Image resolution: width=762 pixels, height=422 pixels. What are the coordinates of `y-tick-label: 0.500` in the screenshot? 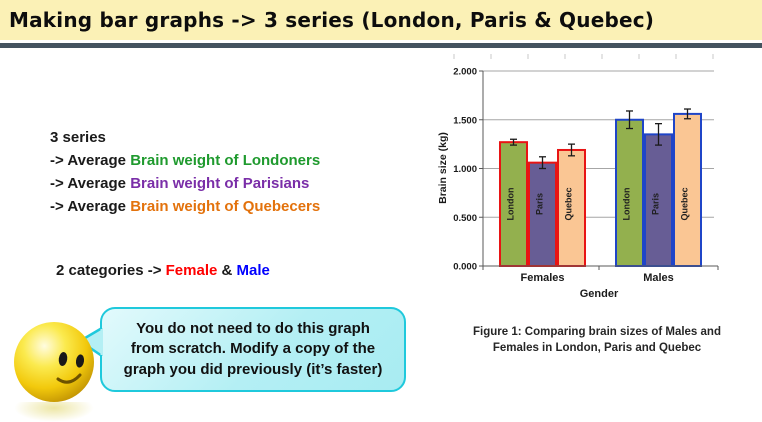 It's located at (465, 218).